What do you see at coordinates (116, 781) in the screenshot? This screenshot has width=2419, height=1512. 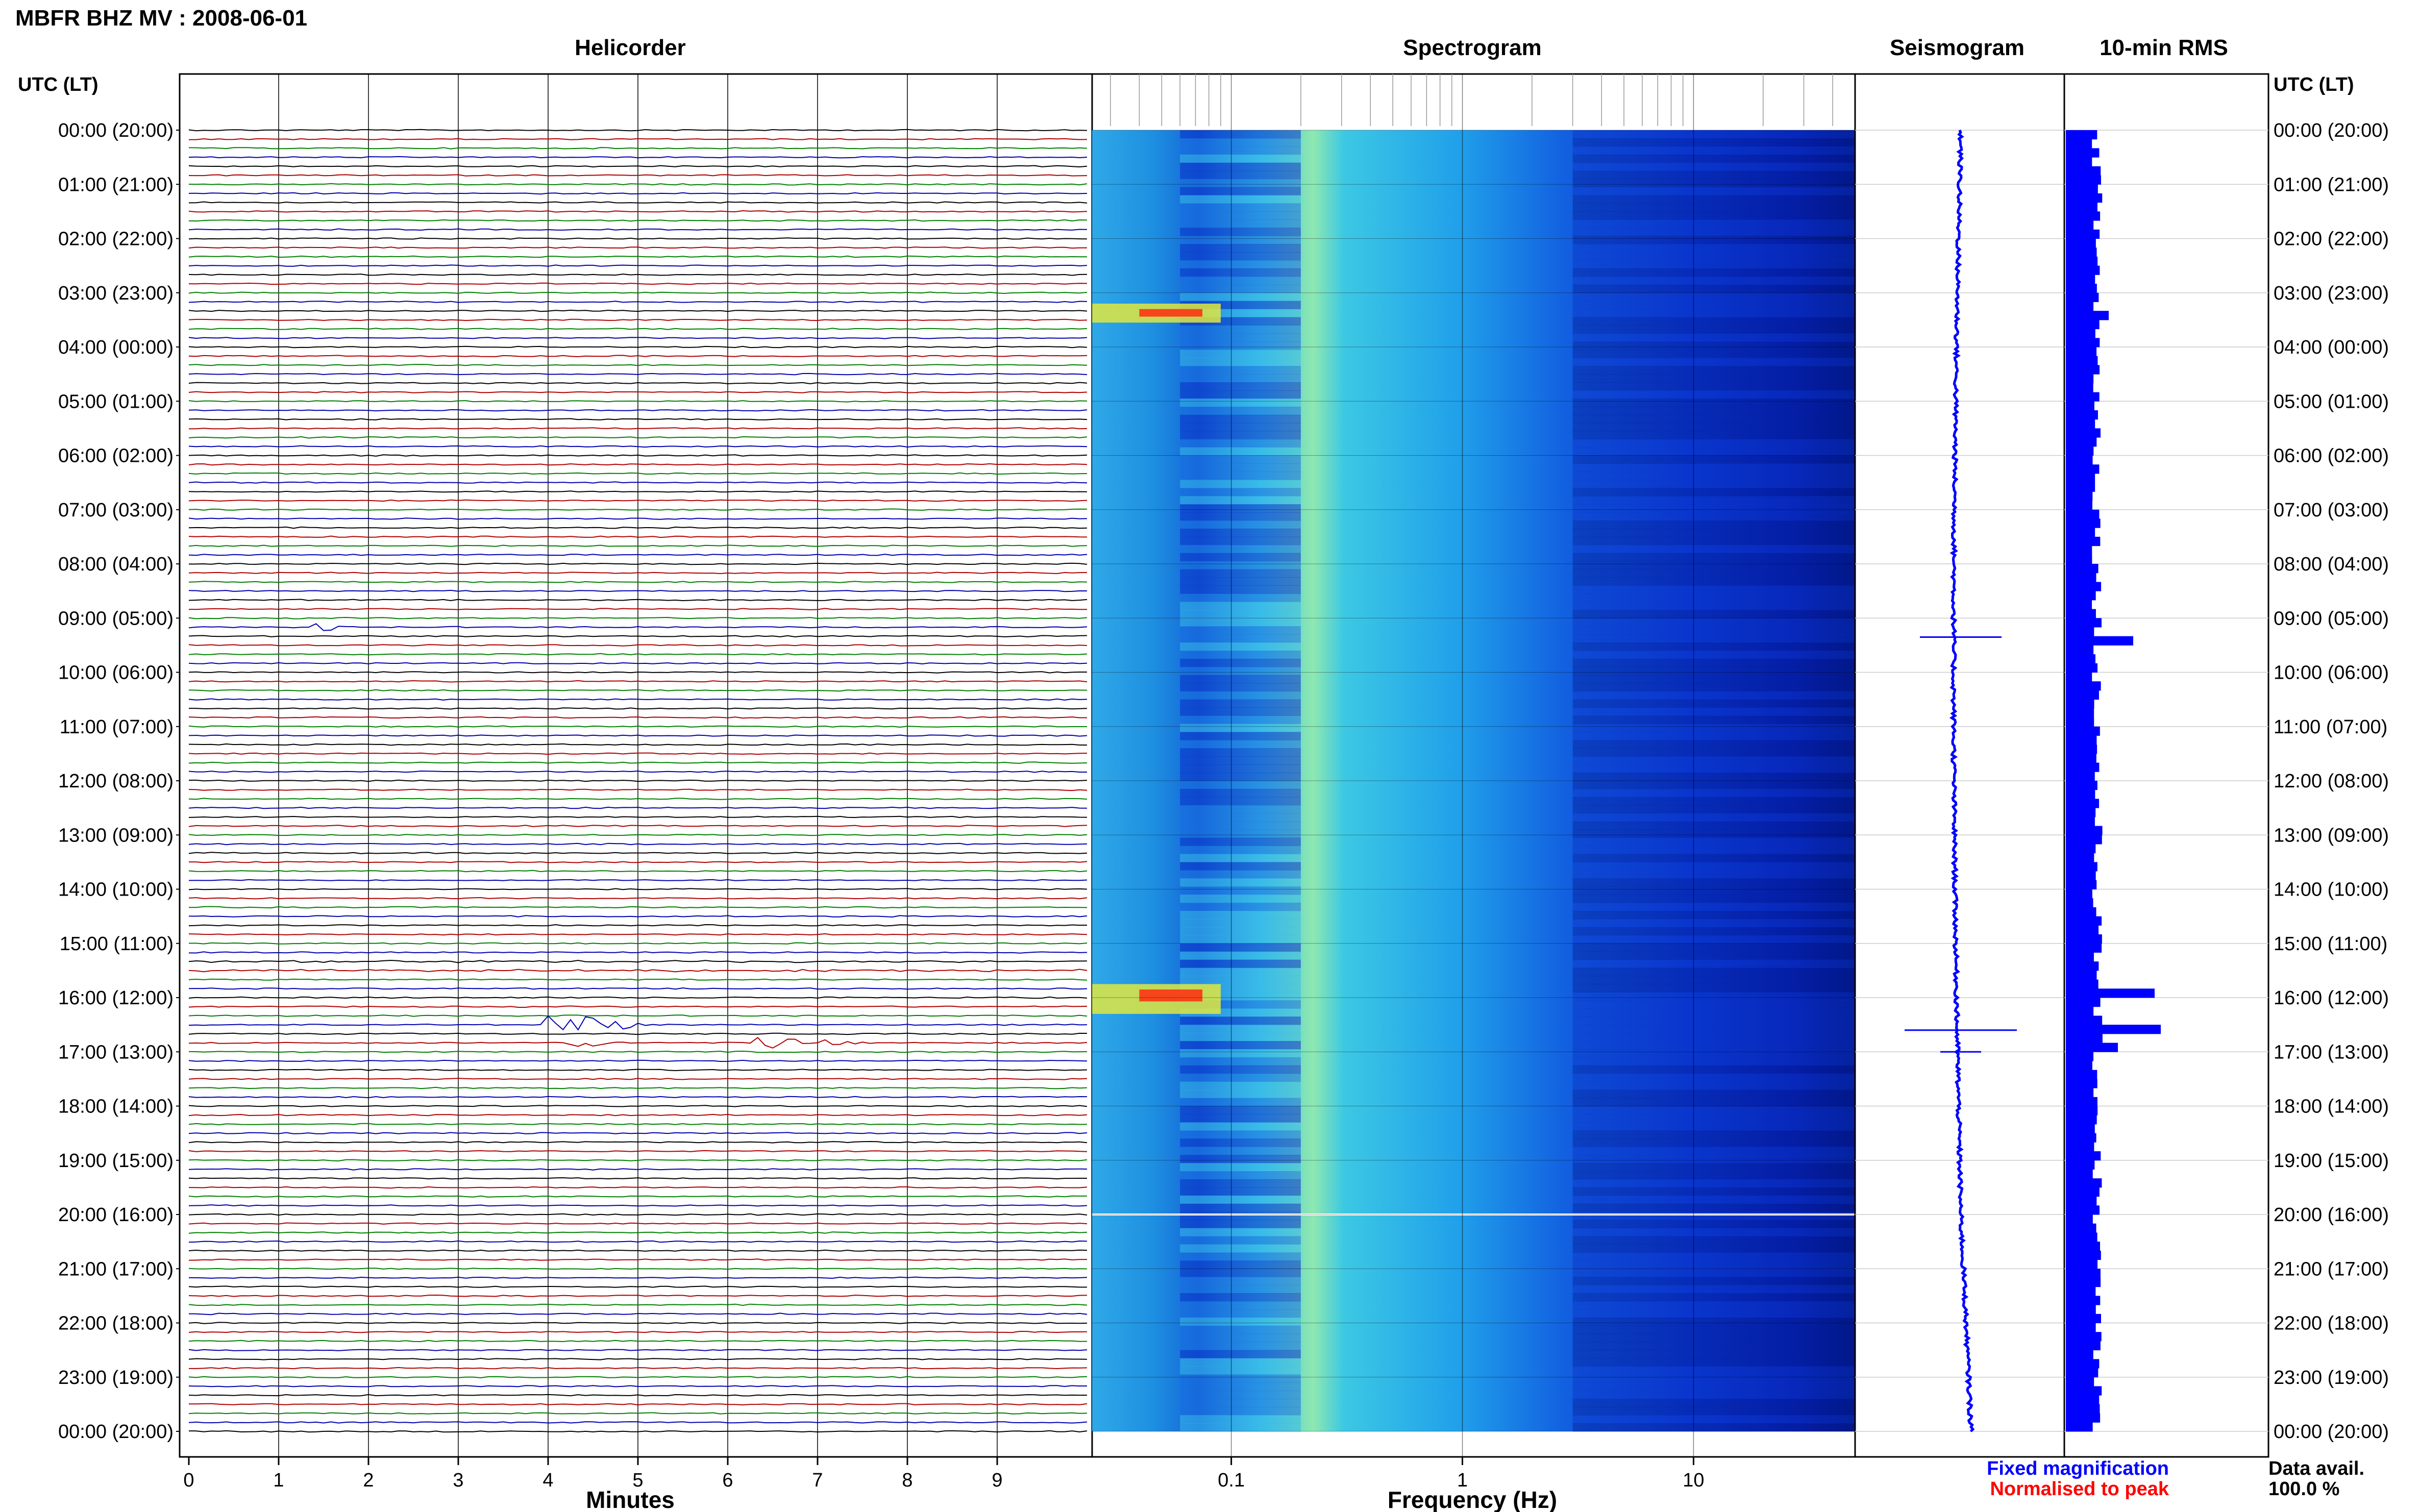 I see `time-label-left: 12:00 (08:00)` at bounding box center [116, 781].